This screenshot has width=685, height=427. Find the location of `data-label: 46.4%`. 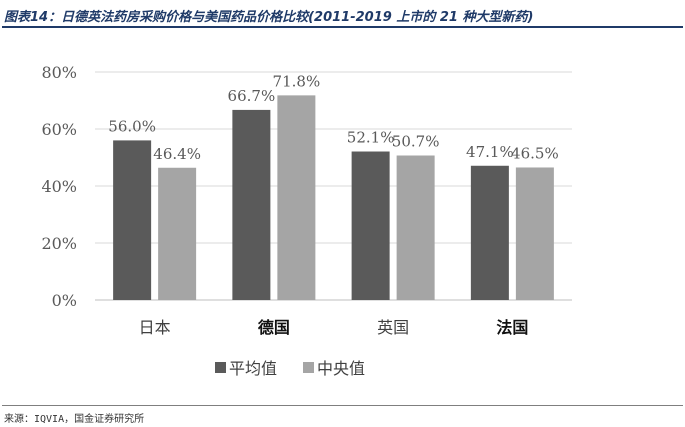

data-label: 46.4% is located at coordinates (177, 154).